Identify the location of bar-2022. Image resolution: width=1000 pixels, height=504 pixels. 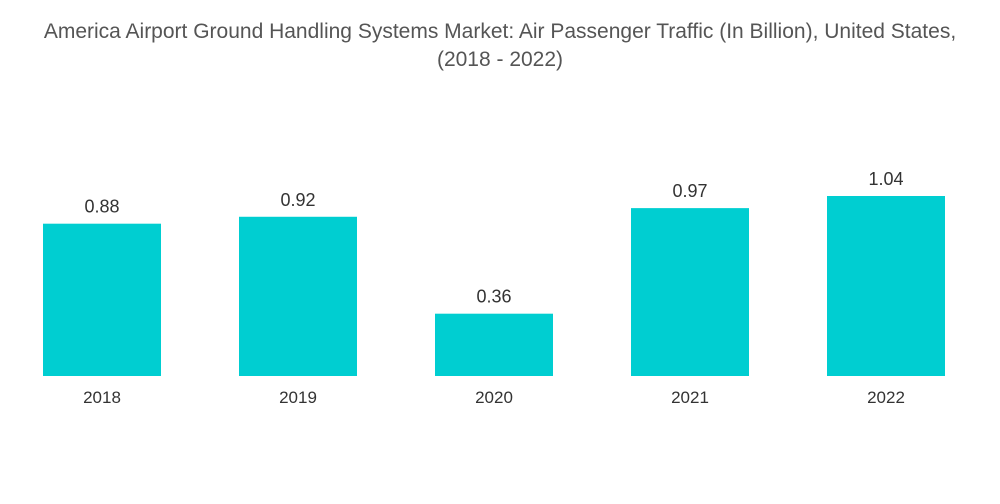
(886, 286).